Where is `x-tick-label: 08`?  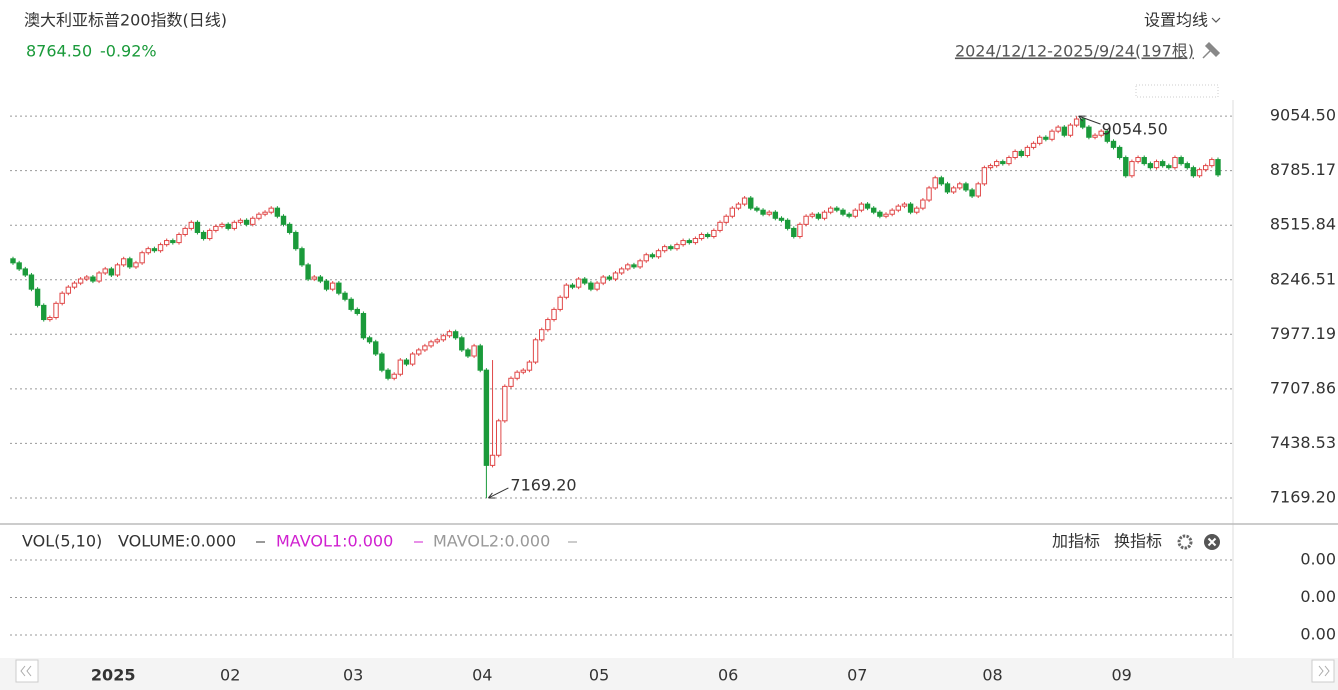
x-tick-label: 08 is located at coordinates (992, 675).